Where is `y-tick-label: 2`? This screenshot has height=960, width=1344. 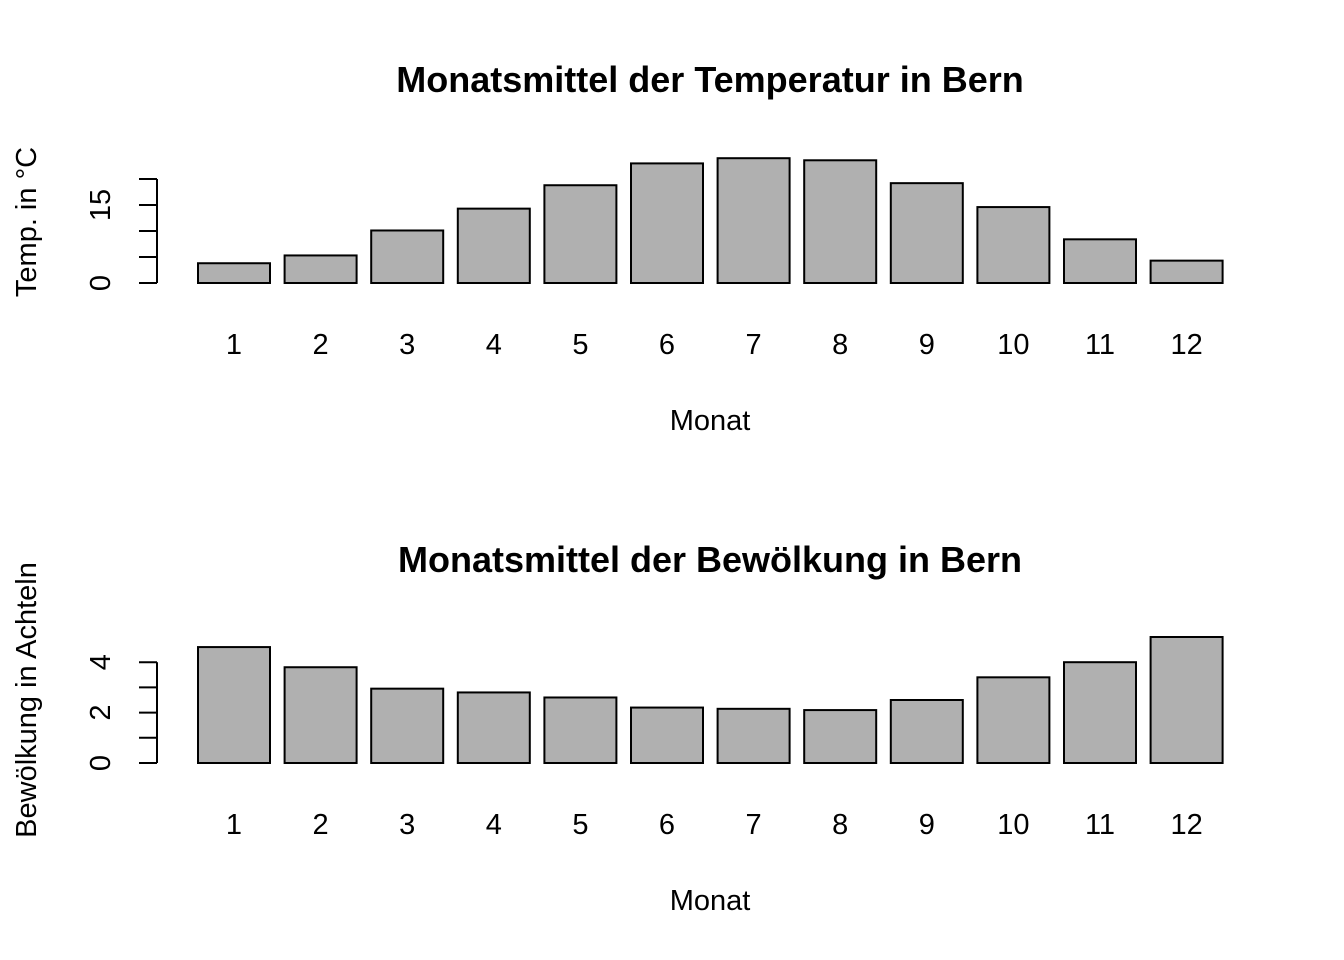 y-tick-label: 2 is located at coordinates (101, 713).